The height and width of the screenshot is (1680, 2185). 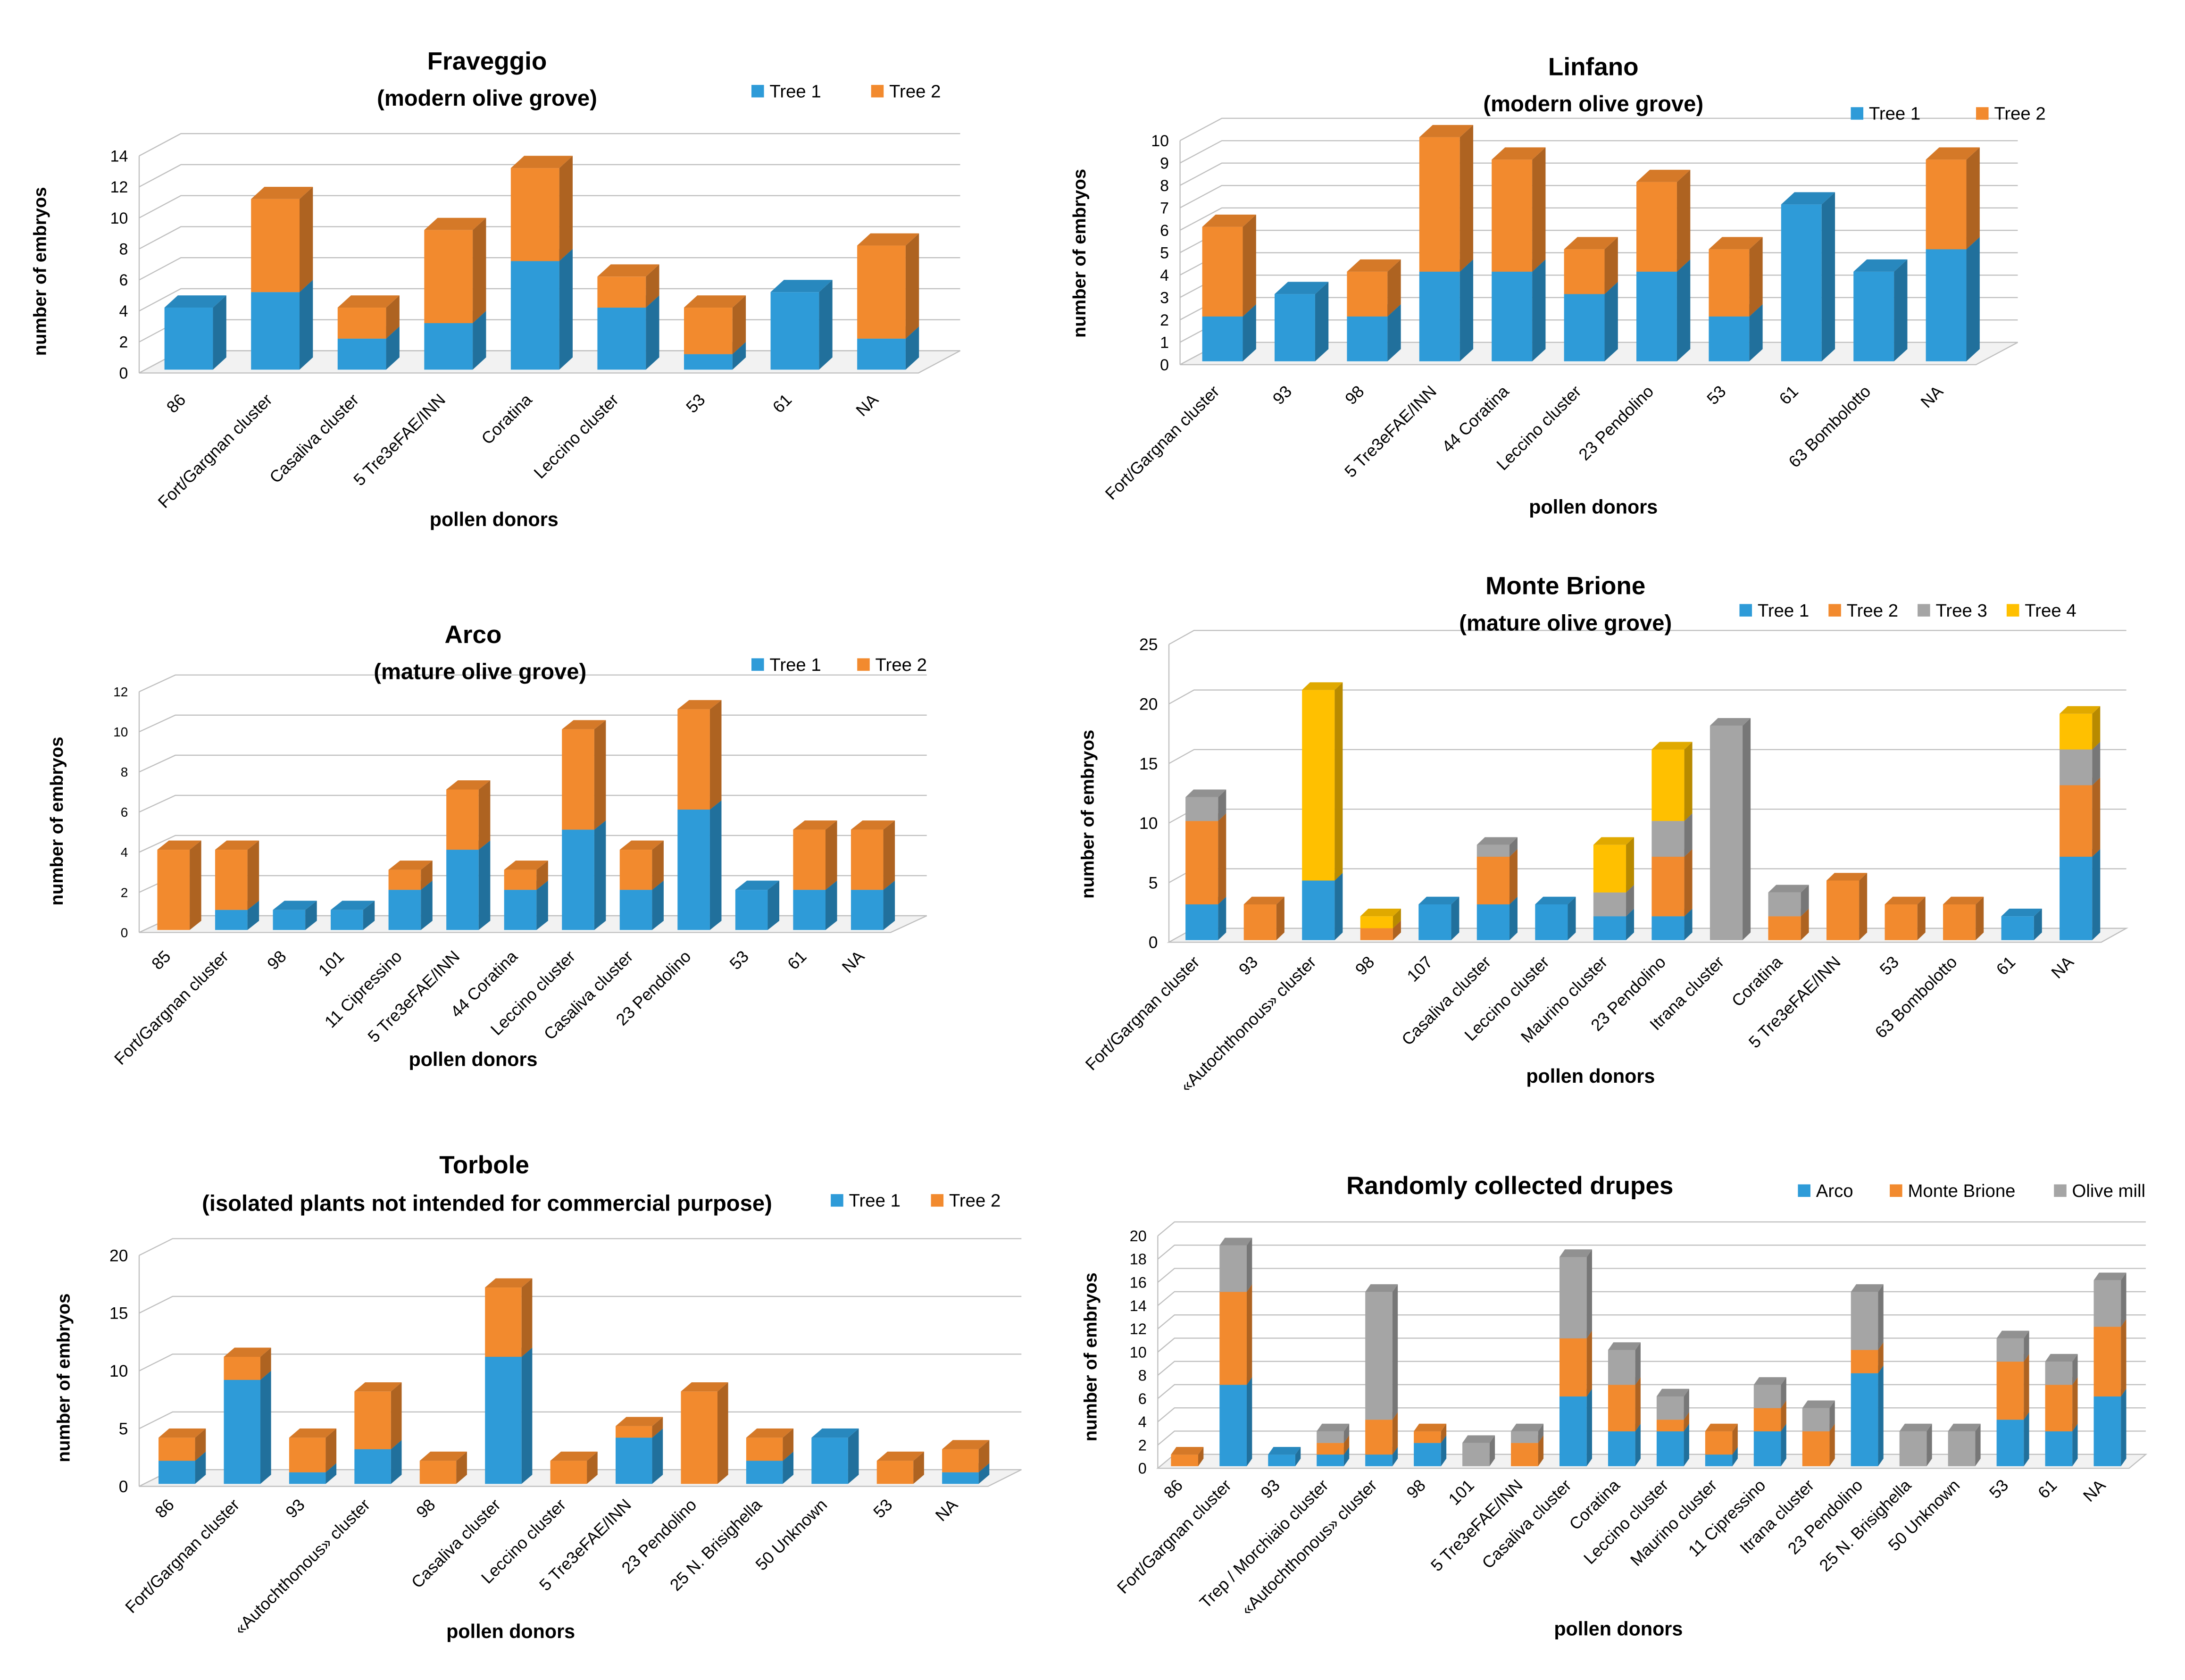 What do you see at coordinates (1164, 342) in the screenshot?
I see `y-tick-label: 1` at bounding box center [1164, 342].